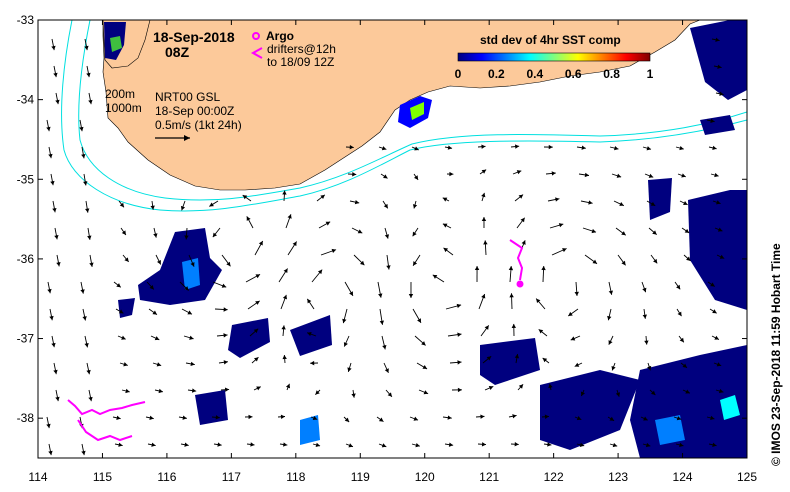 The width and height of the screenshot is (790, 492). I want to click on lon-tick-label: 121, so click(489, 477).